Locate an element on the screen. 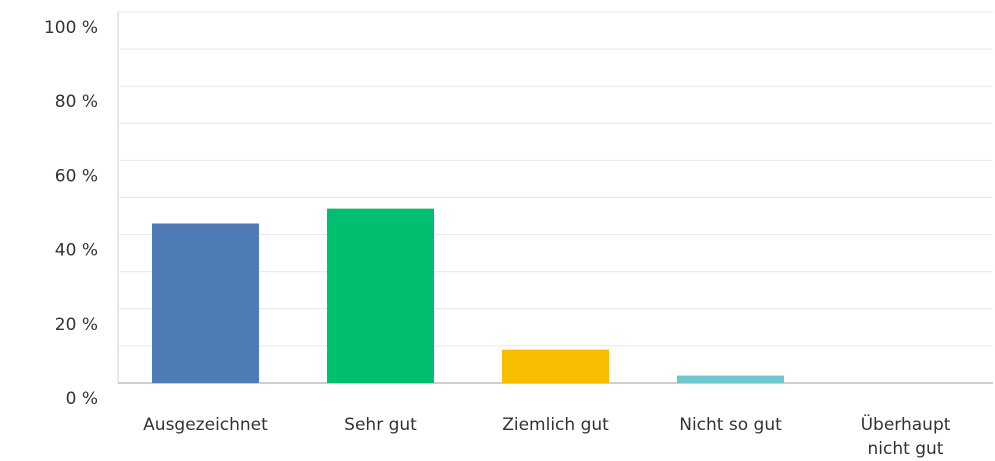 The width and height of the screenshot is (995, 461). y-tick-label: 80 % is located at coordinates (76, 102).